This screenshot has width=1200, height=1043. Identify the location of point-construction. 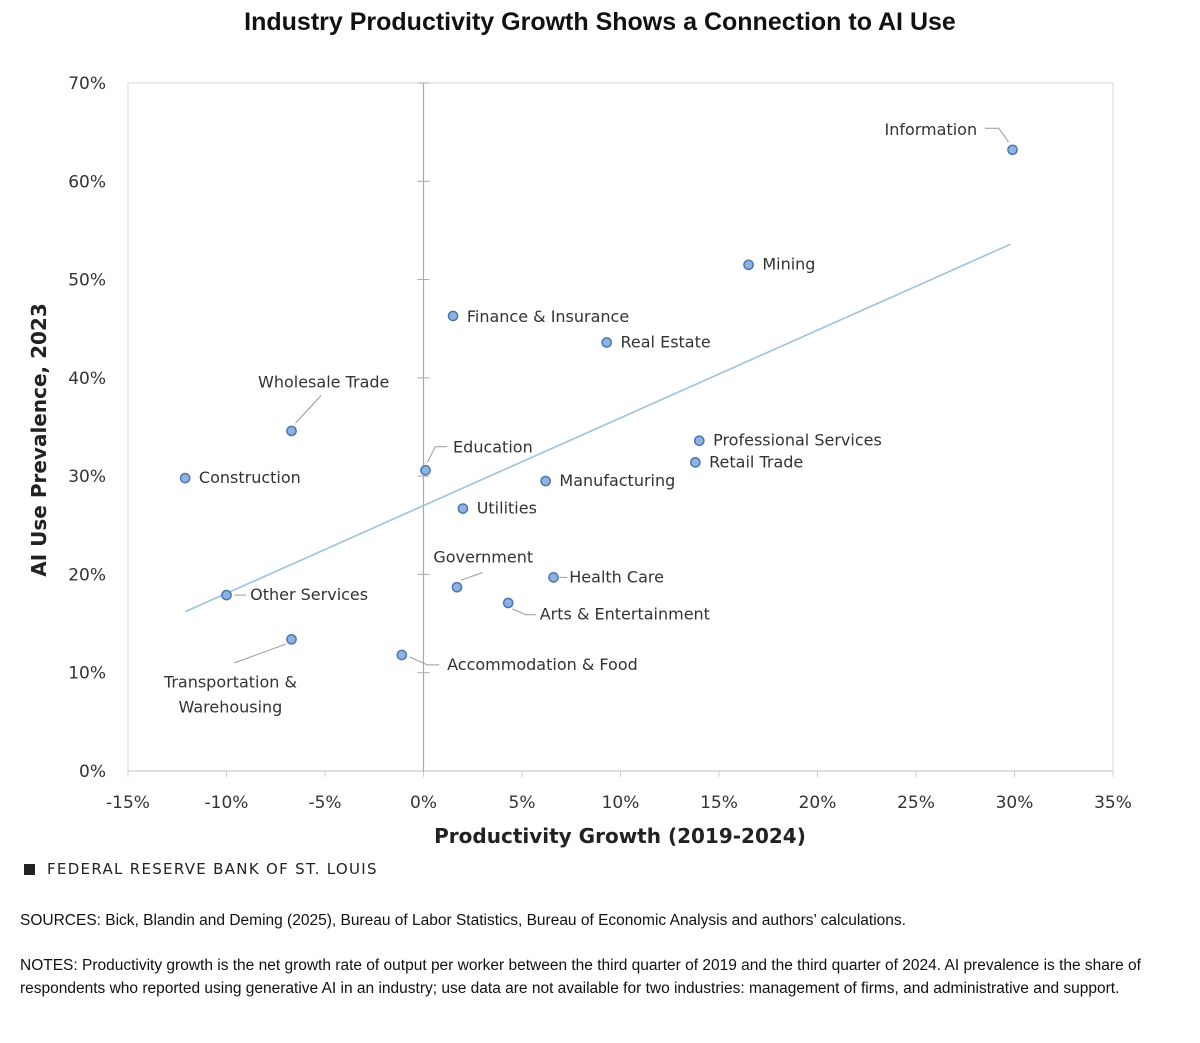
(185, 478).